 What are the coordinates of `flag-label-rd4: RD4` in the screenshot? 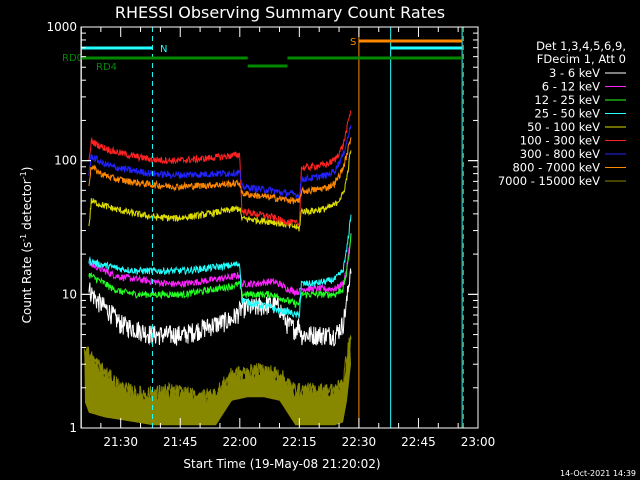 It's located at (106, 67).